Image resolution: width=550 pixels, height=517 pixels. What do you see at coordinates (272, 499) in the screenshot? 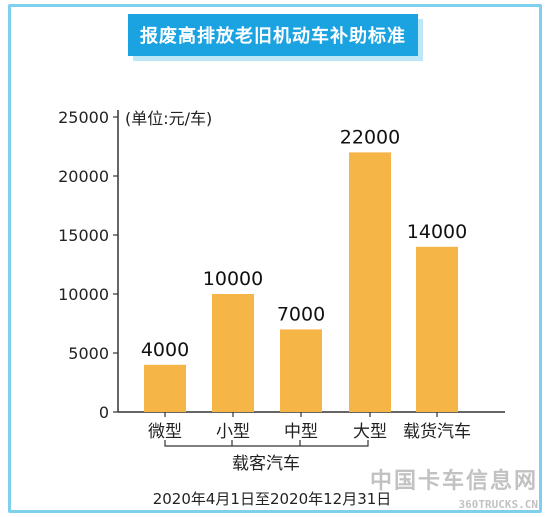
I see `date-range: 2020年4月1日至2020年12月31日` at bounding box center [272, 499].